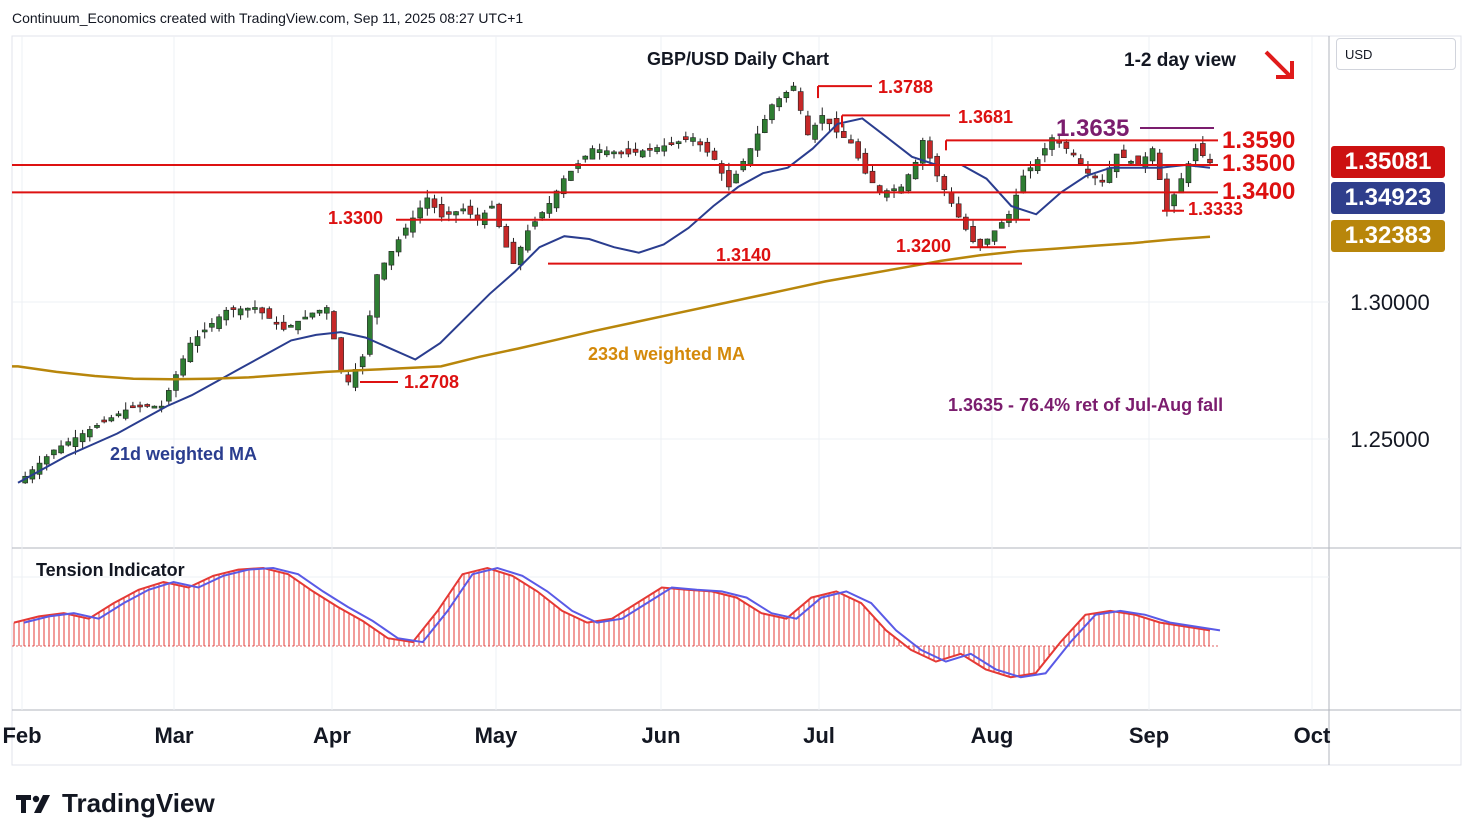  I want to click on level-label-1.2708: 1.2708, so click(431, 382).